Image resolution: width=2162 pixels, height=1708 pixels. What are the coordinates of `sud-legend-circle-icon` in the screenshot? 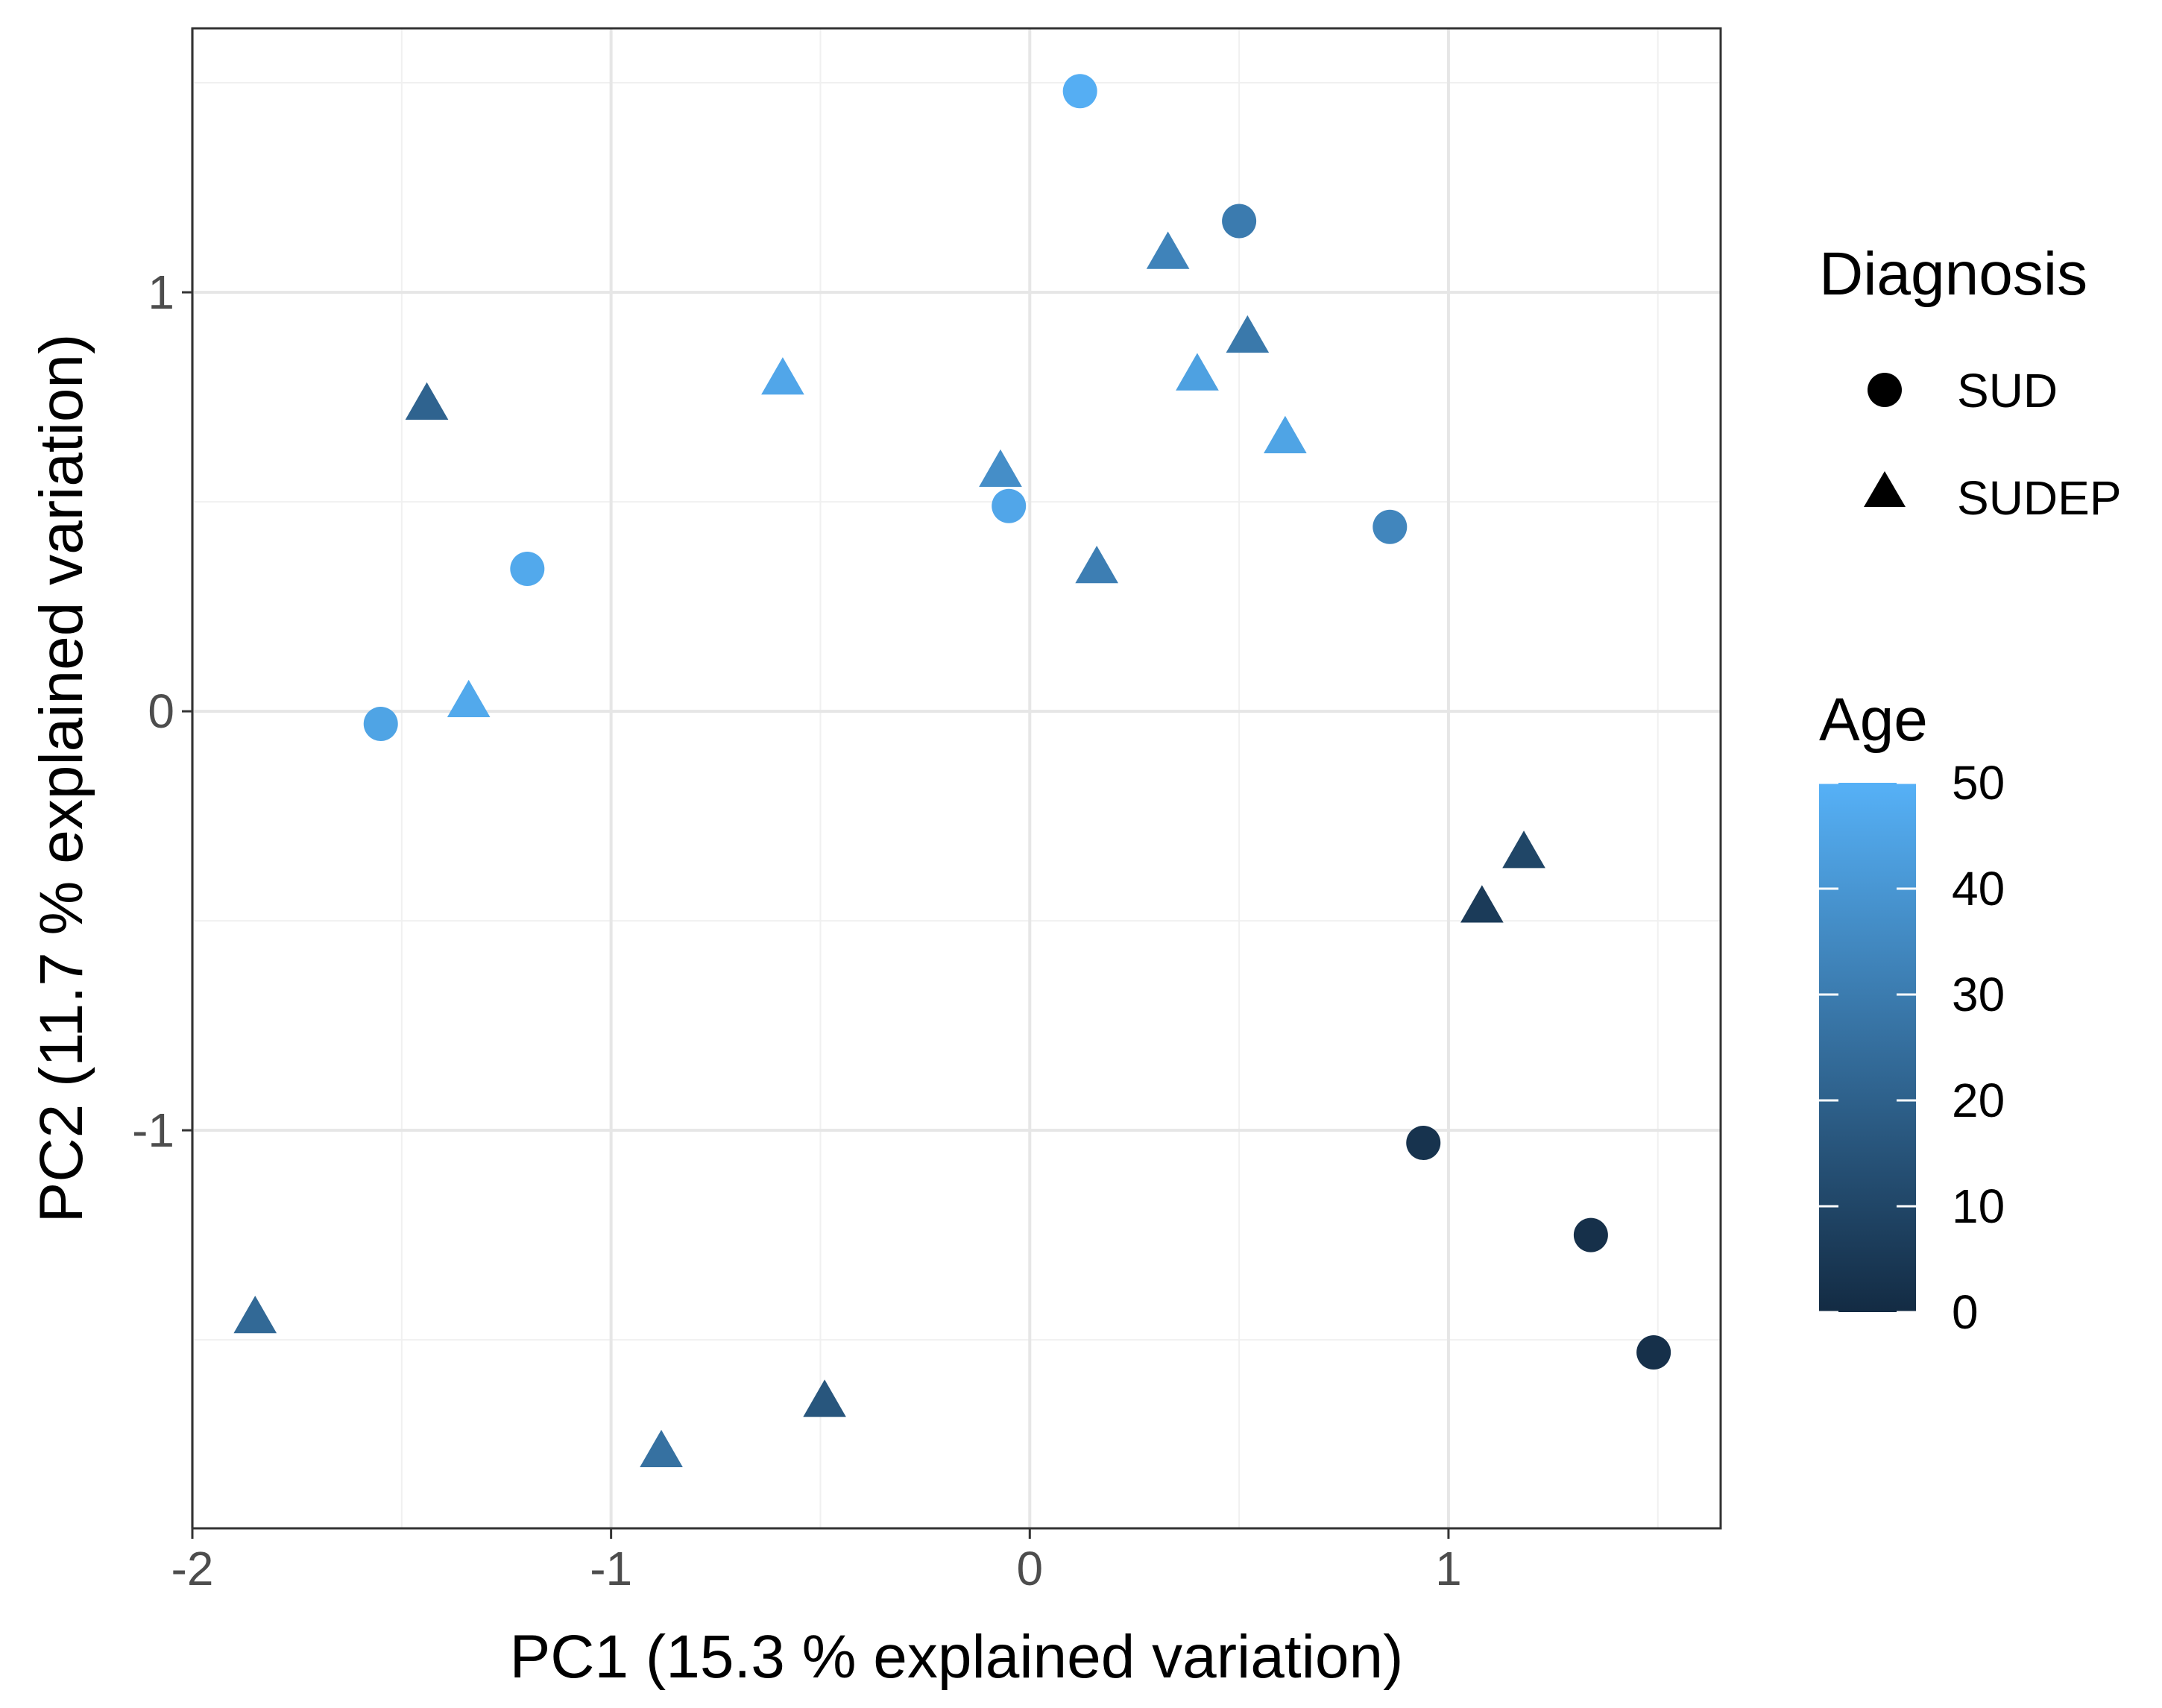 It's located at (1885, 390).